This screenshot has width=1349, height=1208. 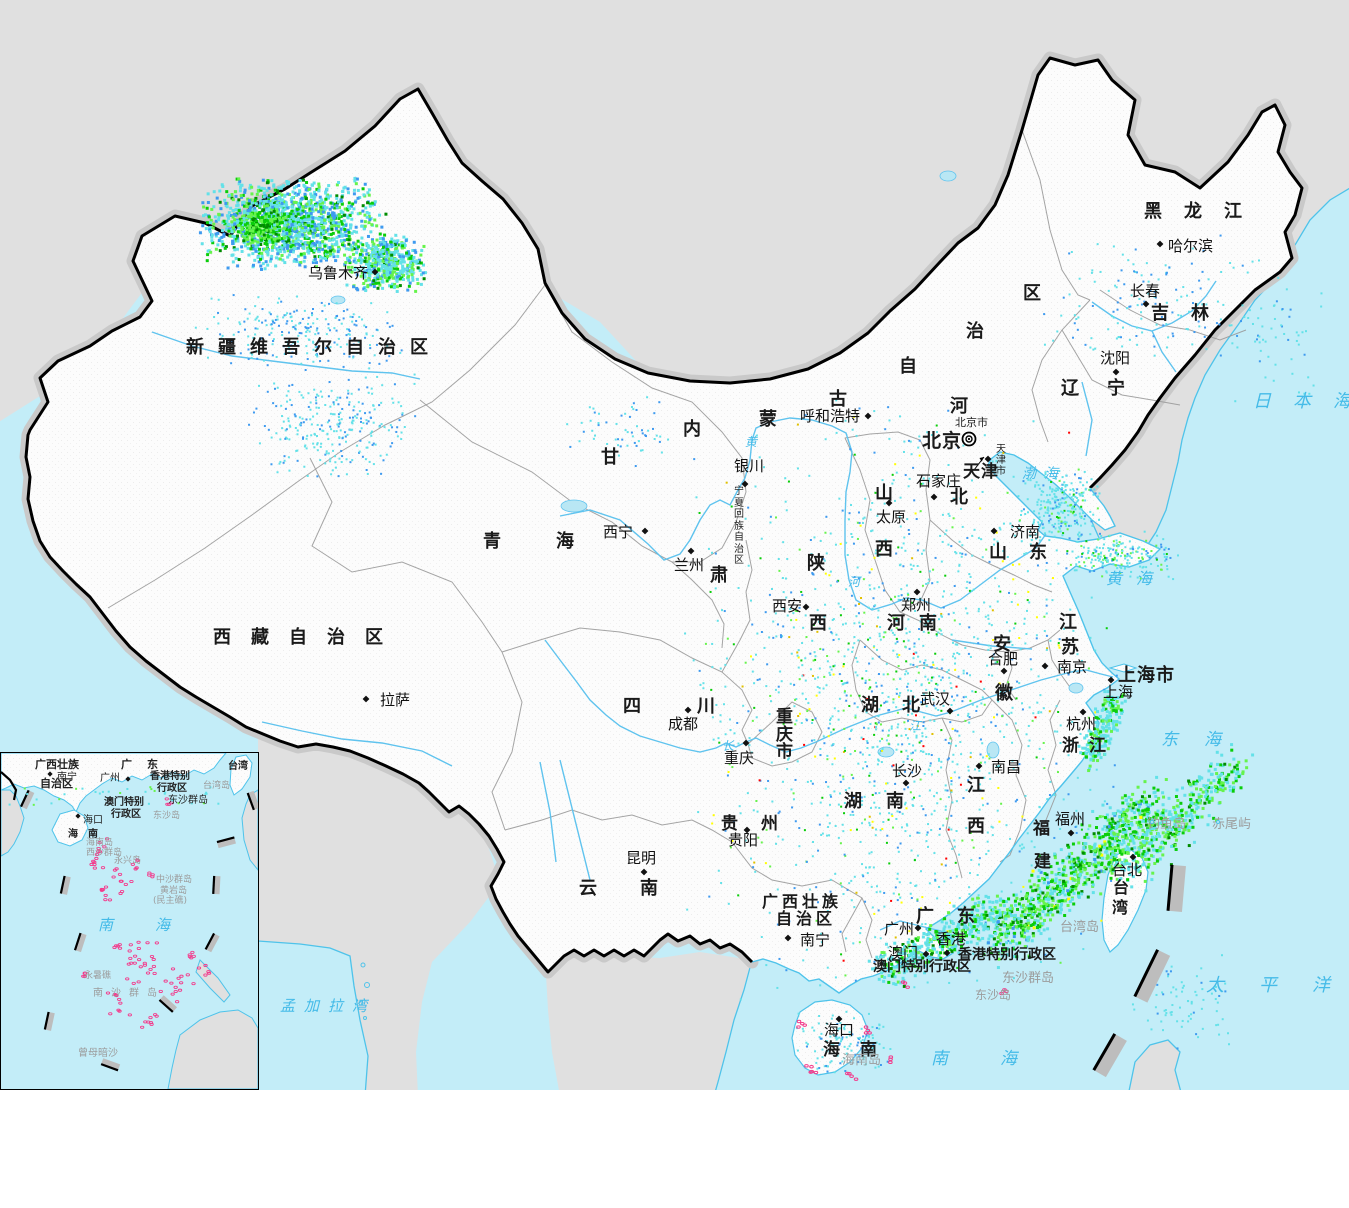 What do you see at coordinates (365, 1018) in the screenshot?
I see `island` at bounding box center [365, 1018].